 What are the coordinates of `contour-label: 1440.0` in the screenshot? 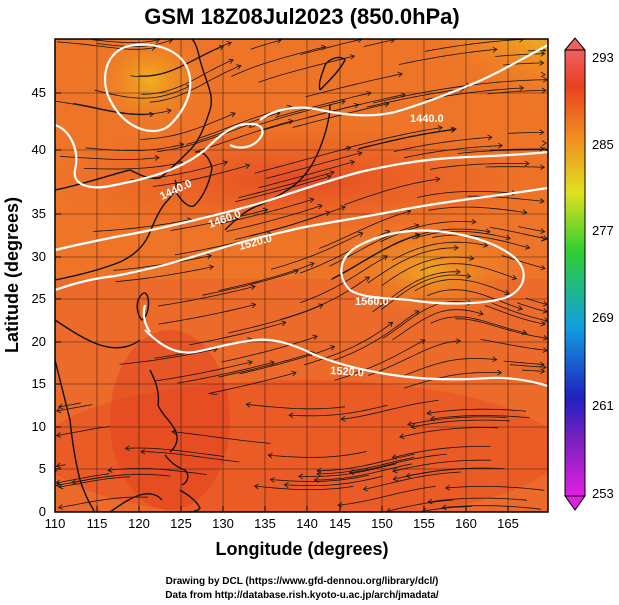 It's located at (427, 119).